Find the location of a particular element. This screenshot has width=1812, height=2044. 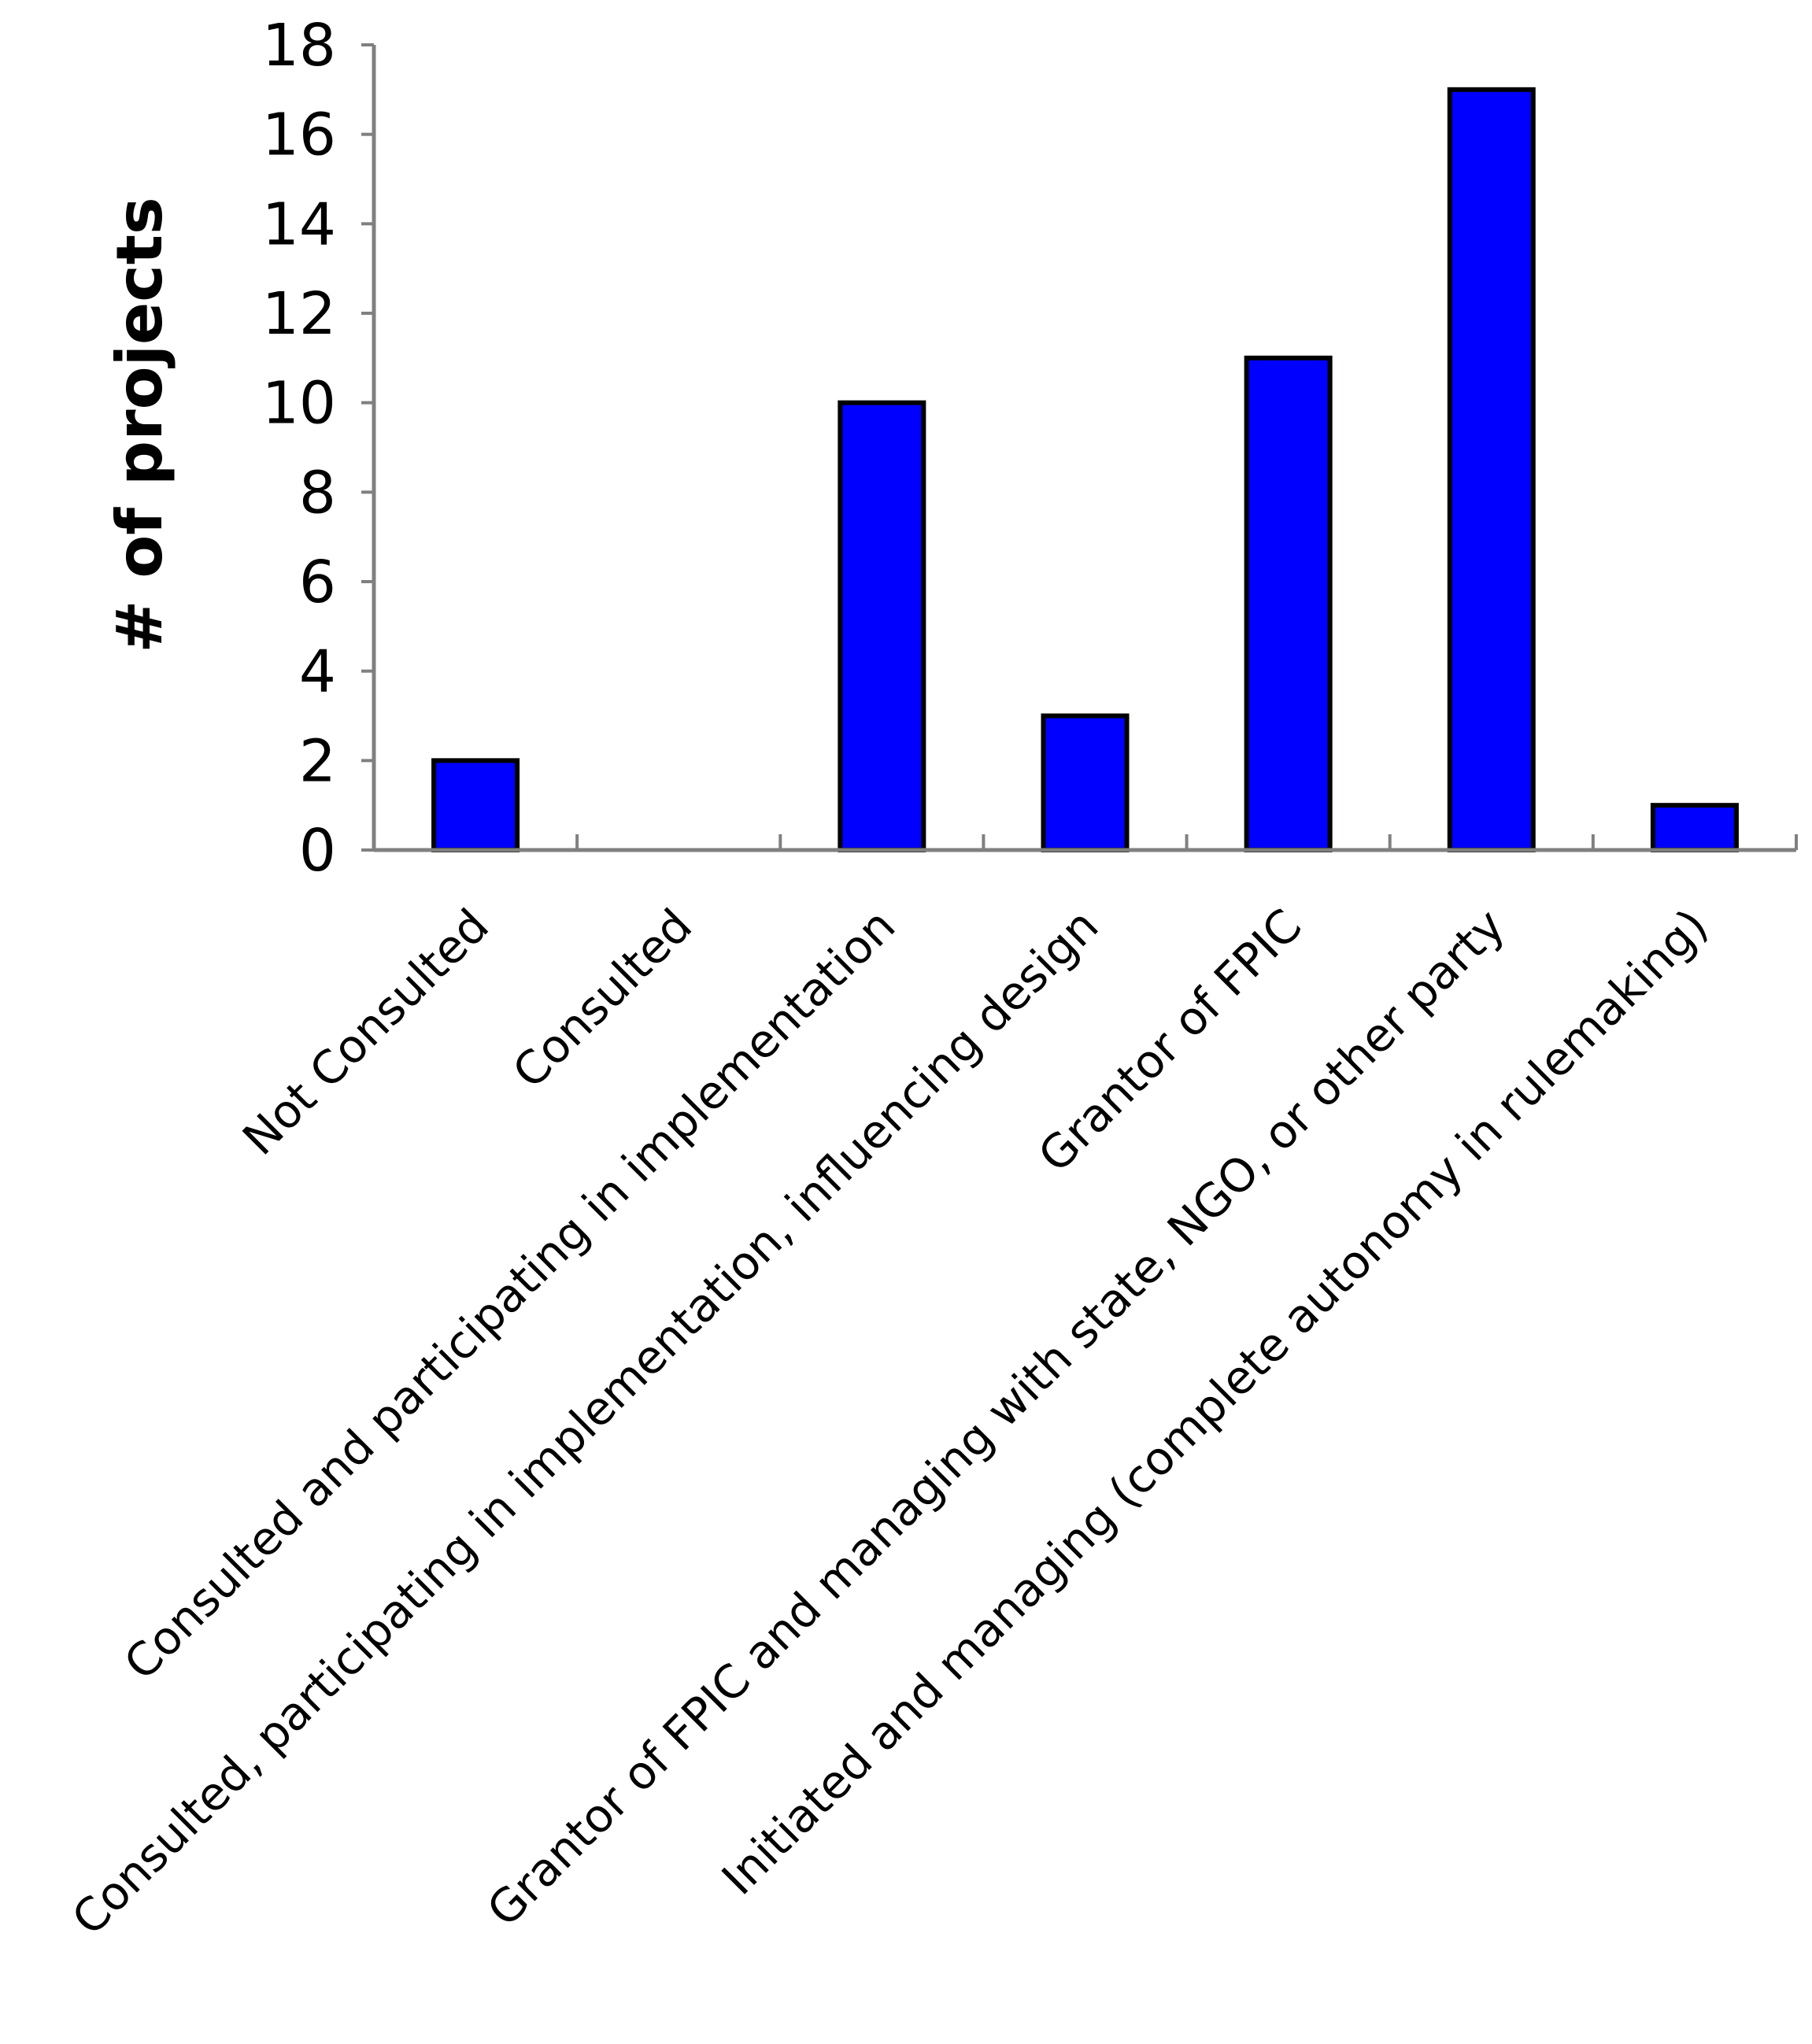

y-tick-label: 8 is located at coordinates (317, 493).